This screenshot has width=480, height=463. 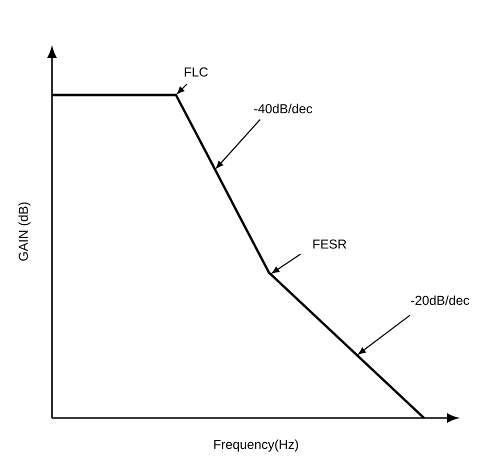 What do you see at coordinates (329, 244) in the screenshot?
I see `annotation: FESR` at bounding box center [329, 244].